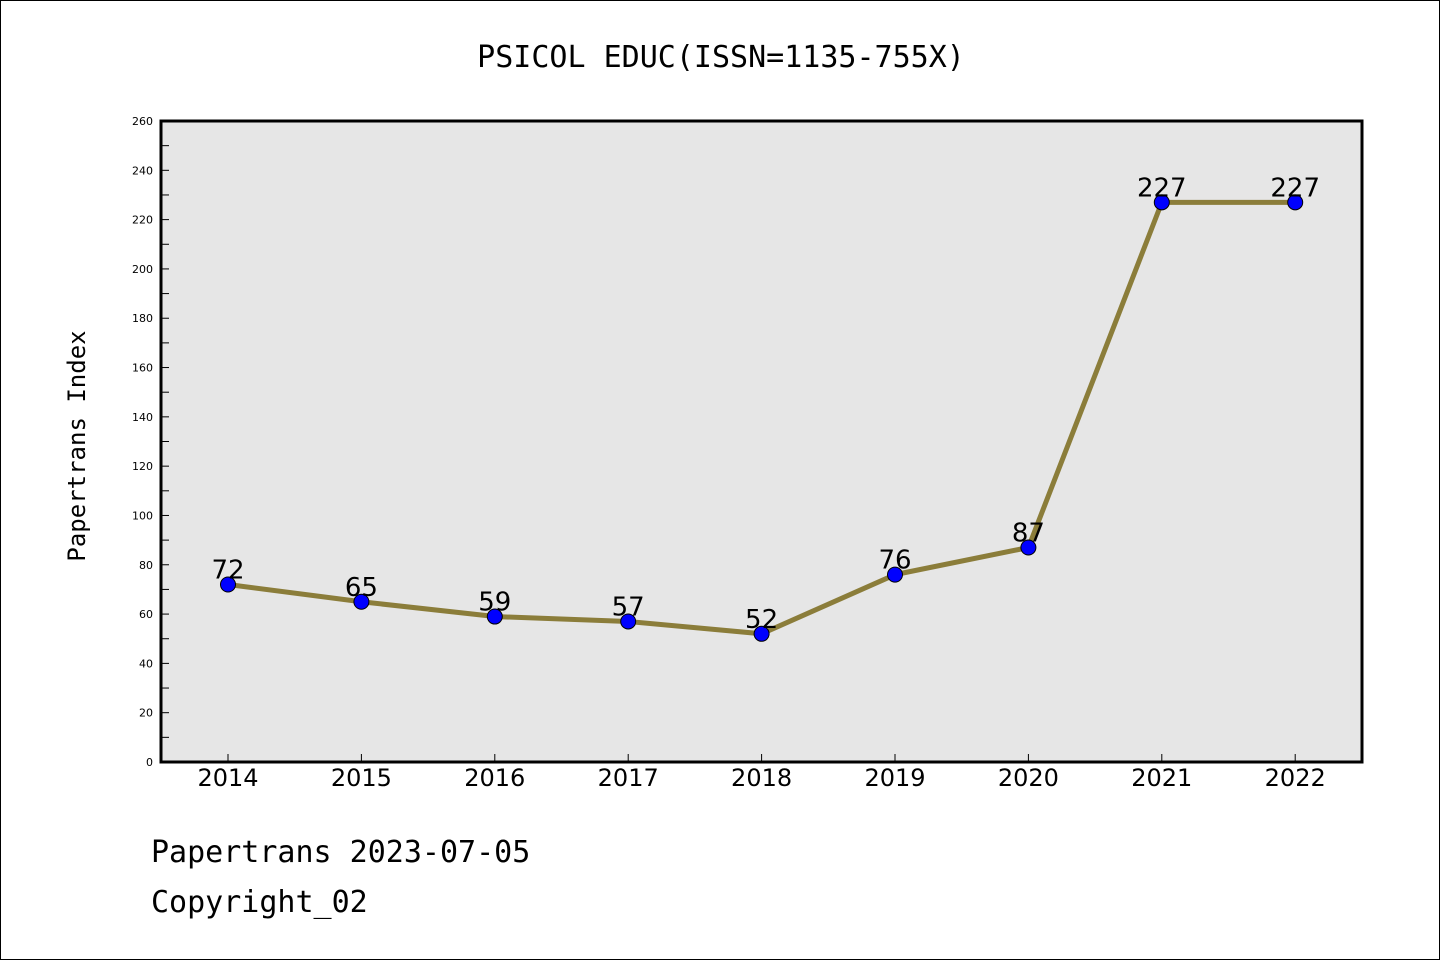 The width and height of the screenshot is (1440, 961). I want to click on data-label: 59, so click(494, 603).